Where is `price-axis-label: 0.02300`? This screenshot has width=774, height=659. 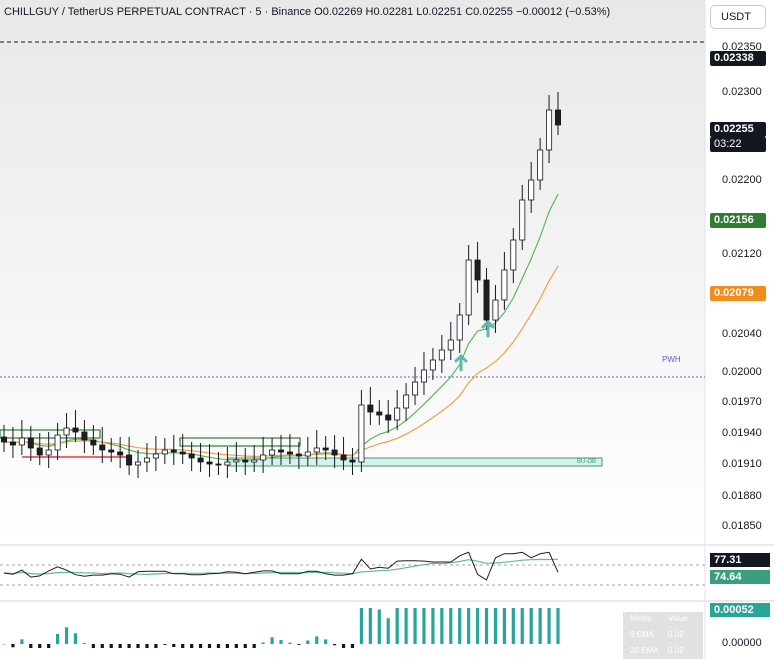 price-axis-label: 0.02300 is located at coordinates (742, 92).